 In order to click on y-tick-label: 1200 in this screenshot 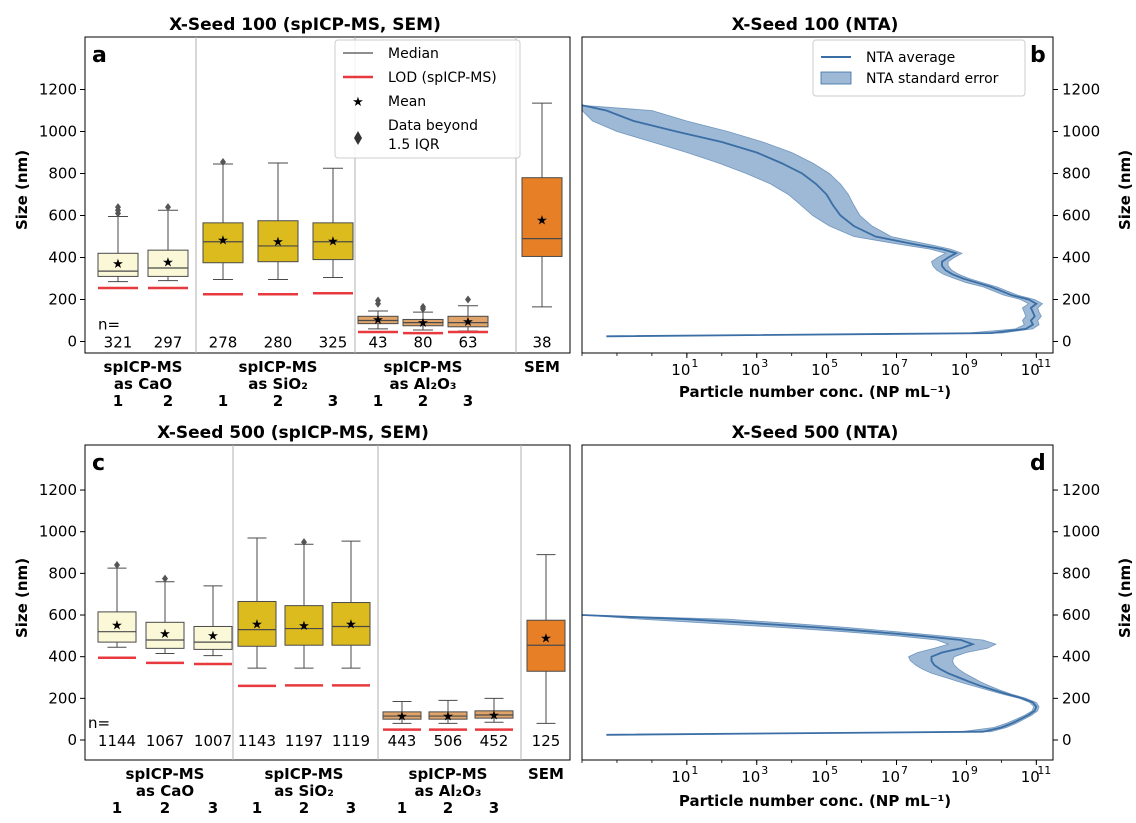, I will do `click(1081, 490)`.